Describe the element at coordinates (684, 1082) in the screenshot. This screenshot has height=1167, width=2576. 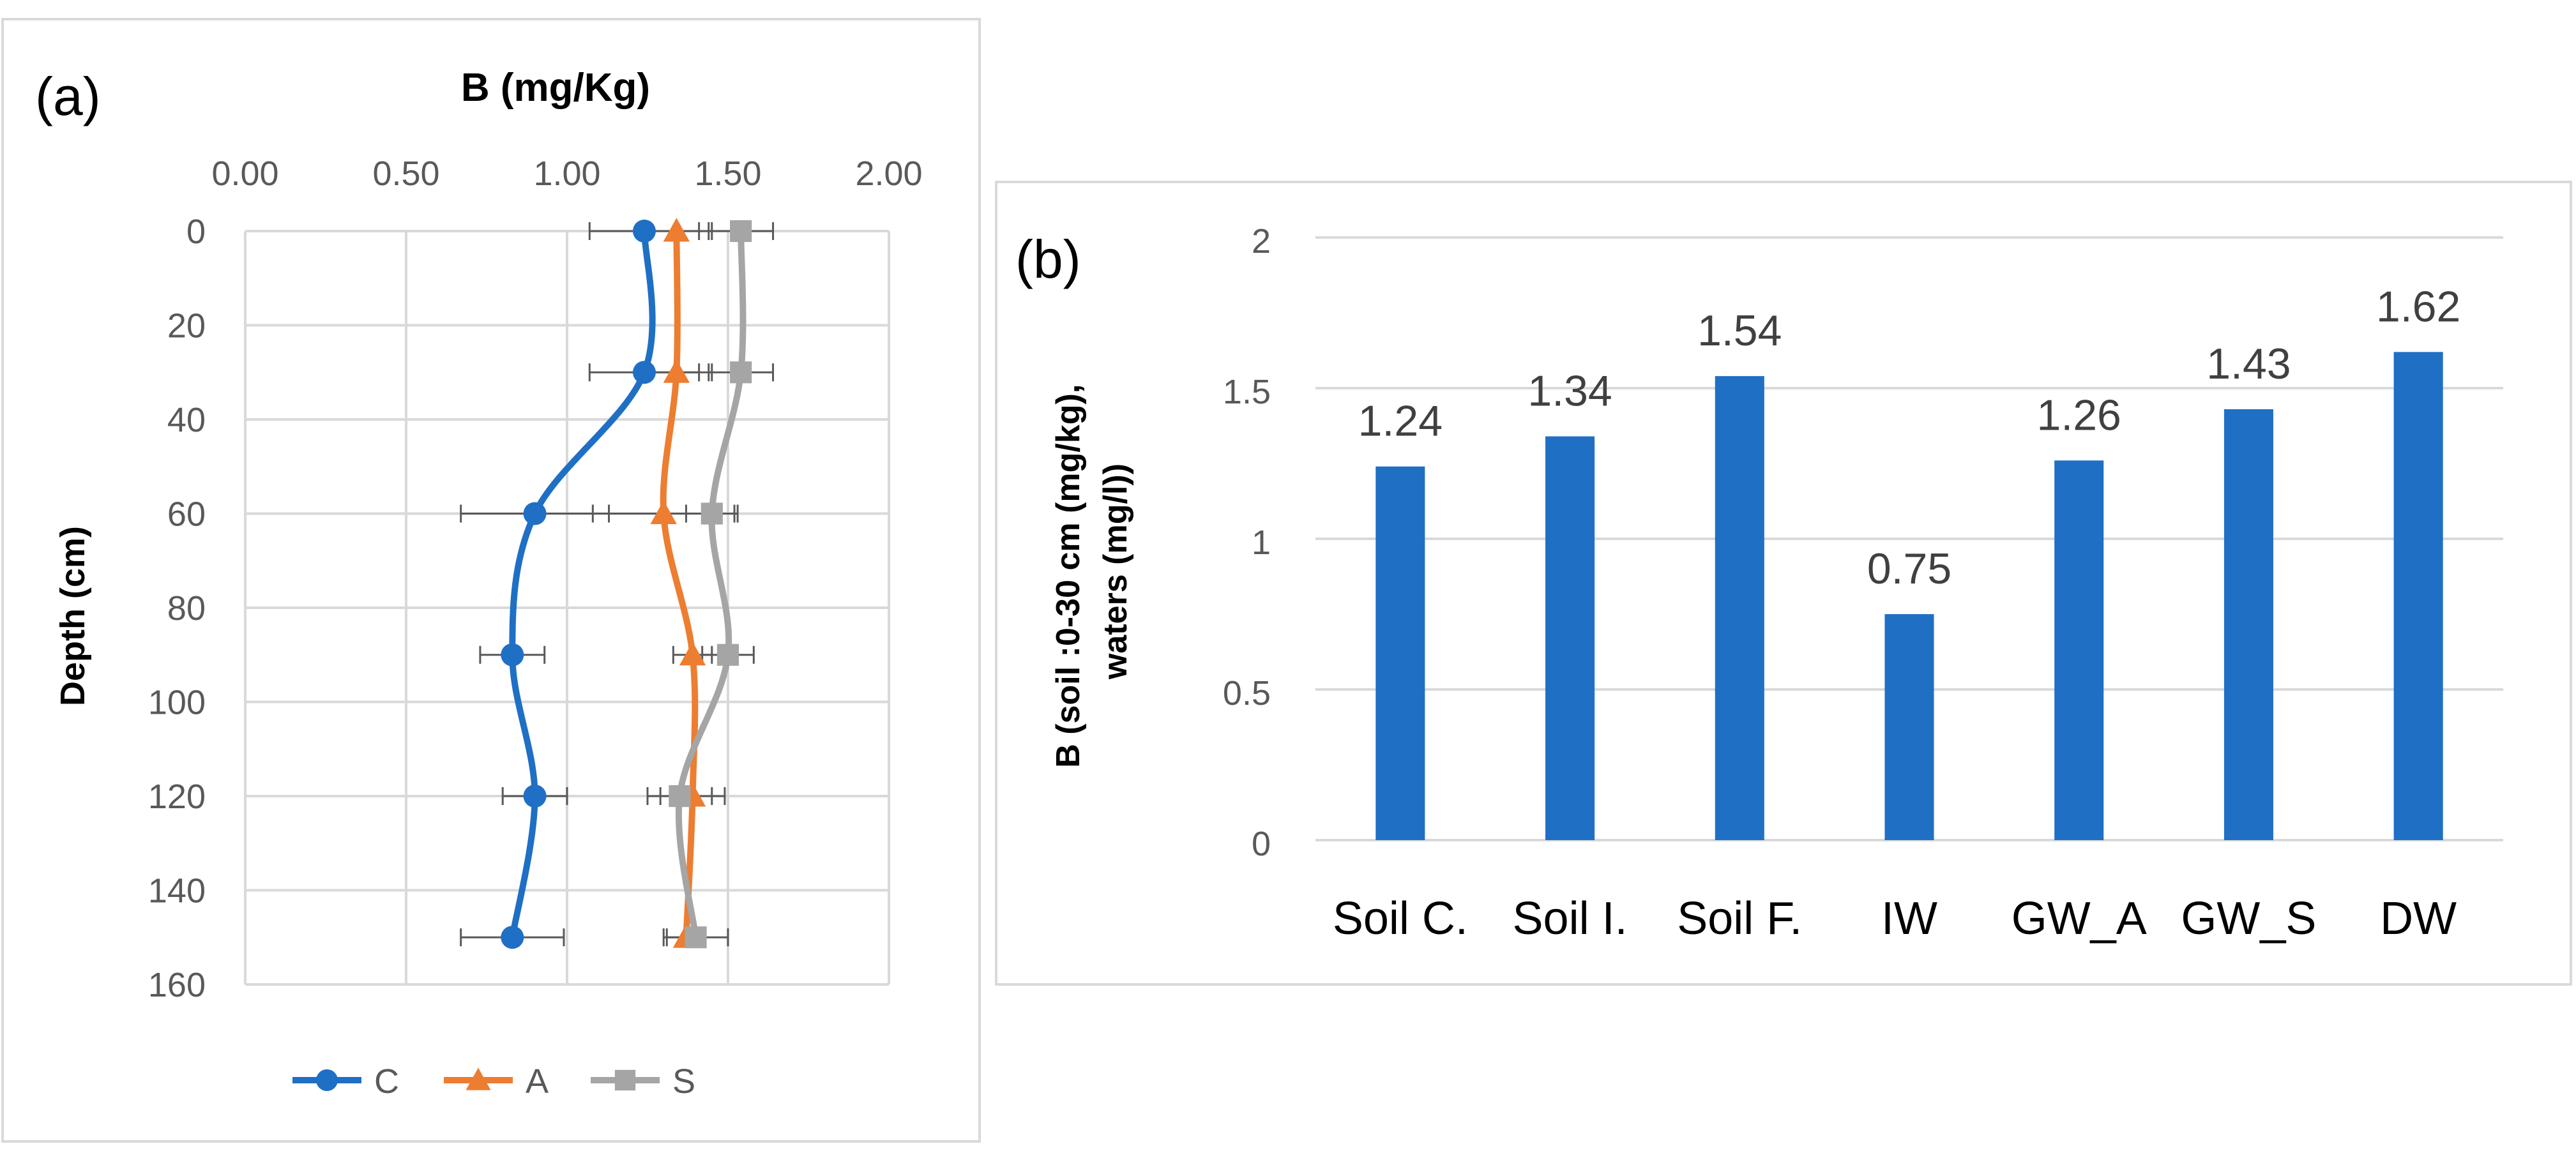
I see `legend-label-s: S` at that location.